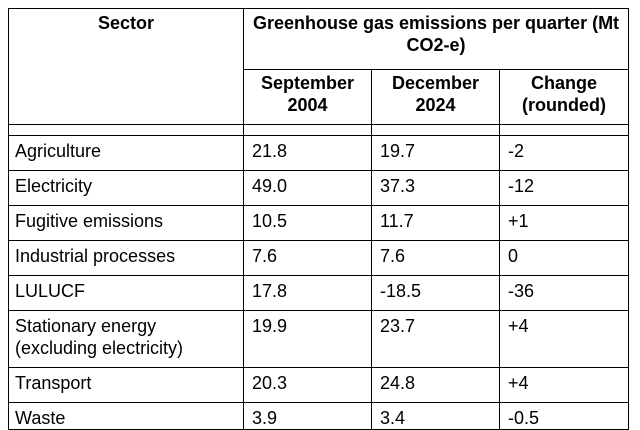  Describe the element at coordinates (435, 416) in the screenshot. I see `value-dec-2024: 3.4` at that location.